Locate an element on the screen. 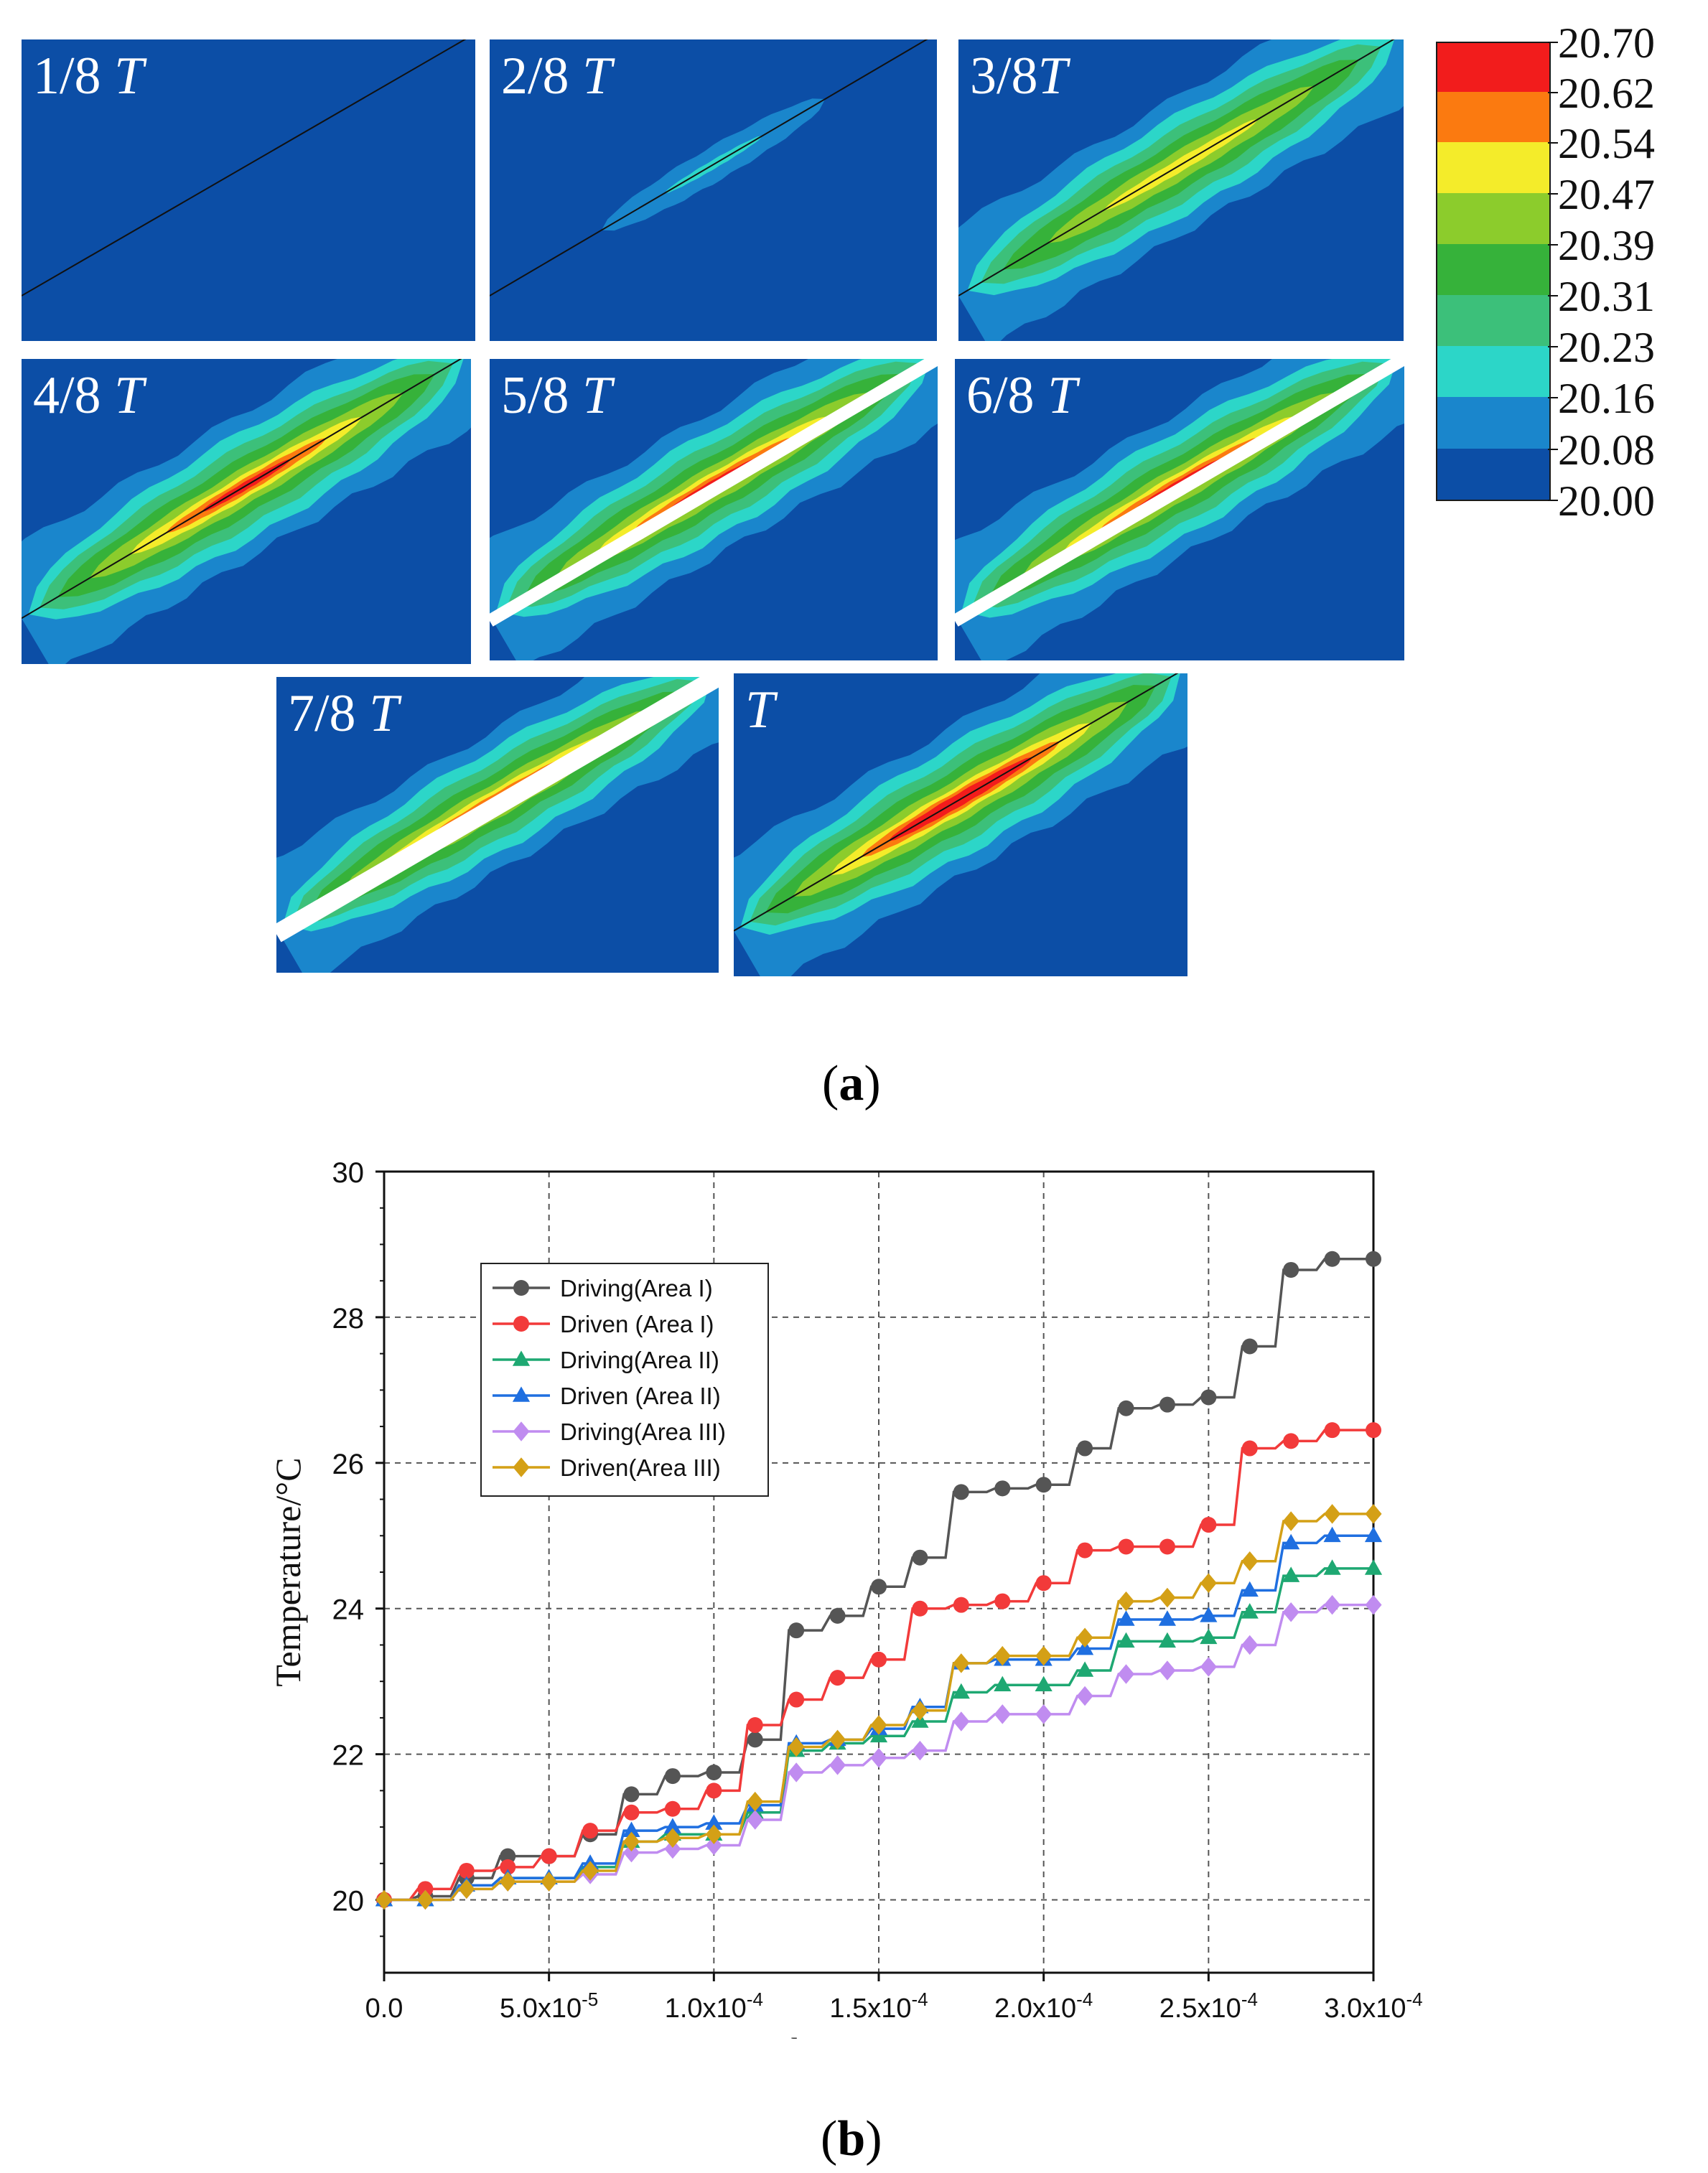 This screenshot has width=1708, height=2173. colorbar-tick-label: 20.23 is located at coordinates (1606, 347).